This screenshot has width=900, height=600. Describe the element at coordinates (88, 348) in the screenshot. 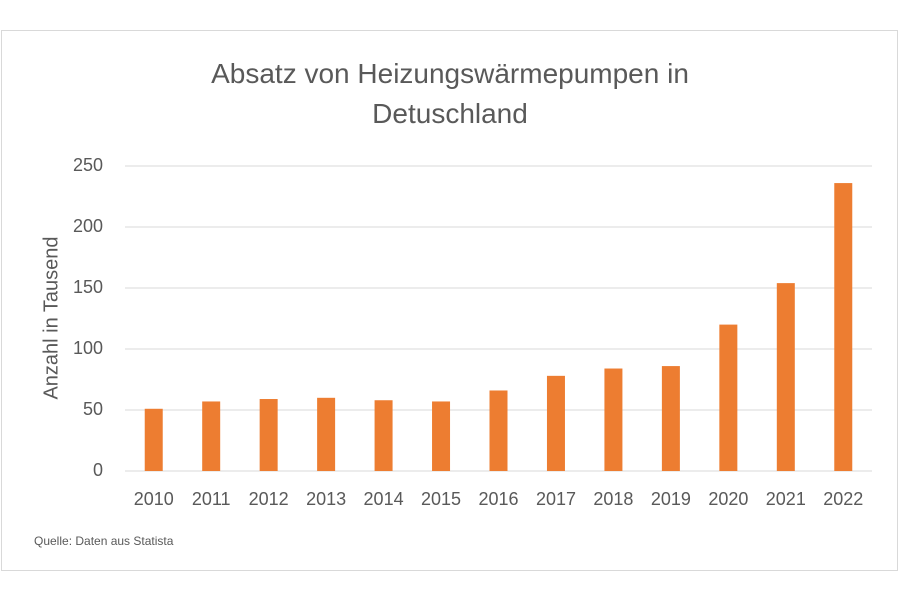

I see `y-tick-label: 100` at that location.